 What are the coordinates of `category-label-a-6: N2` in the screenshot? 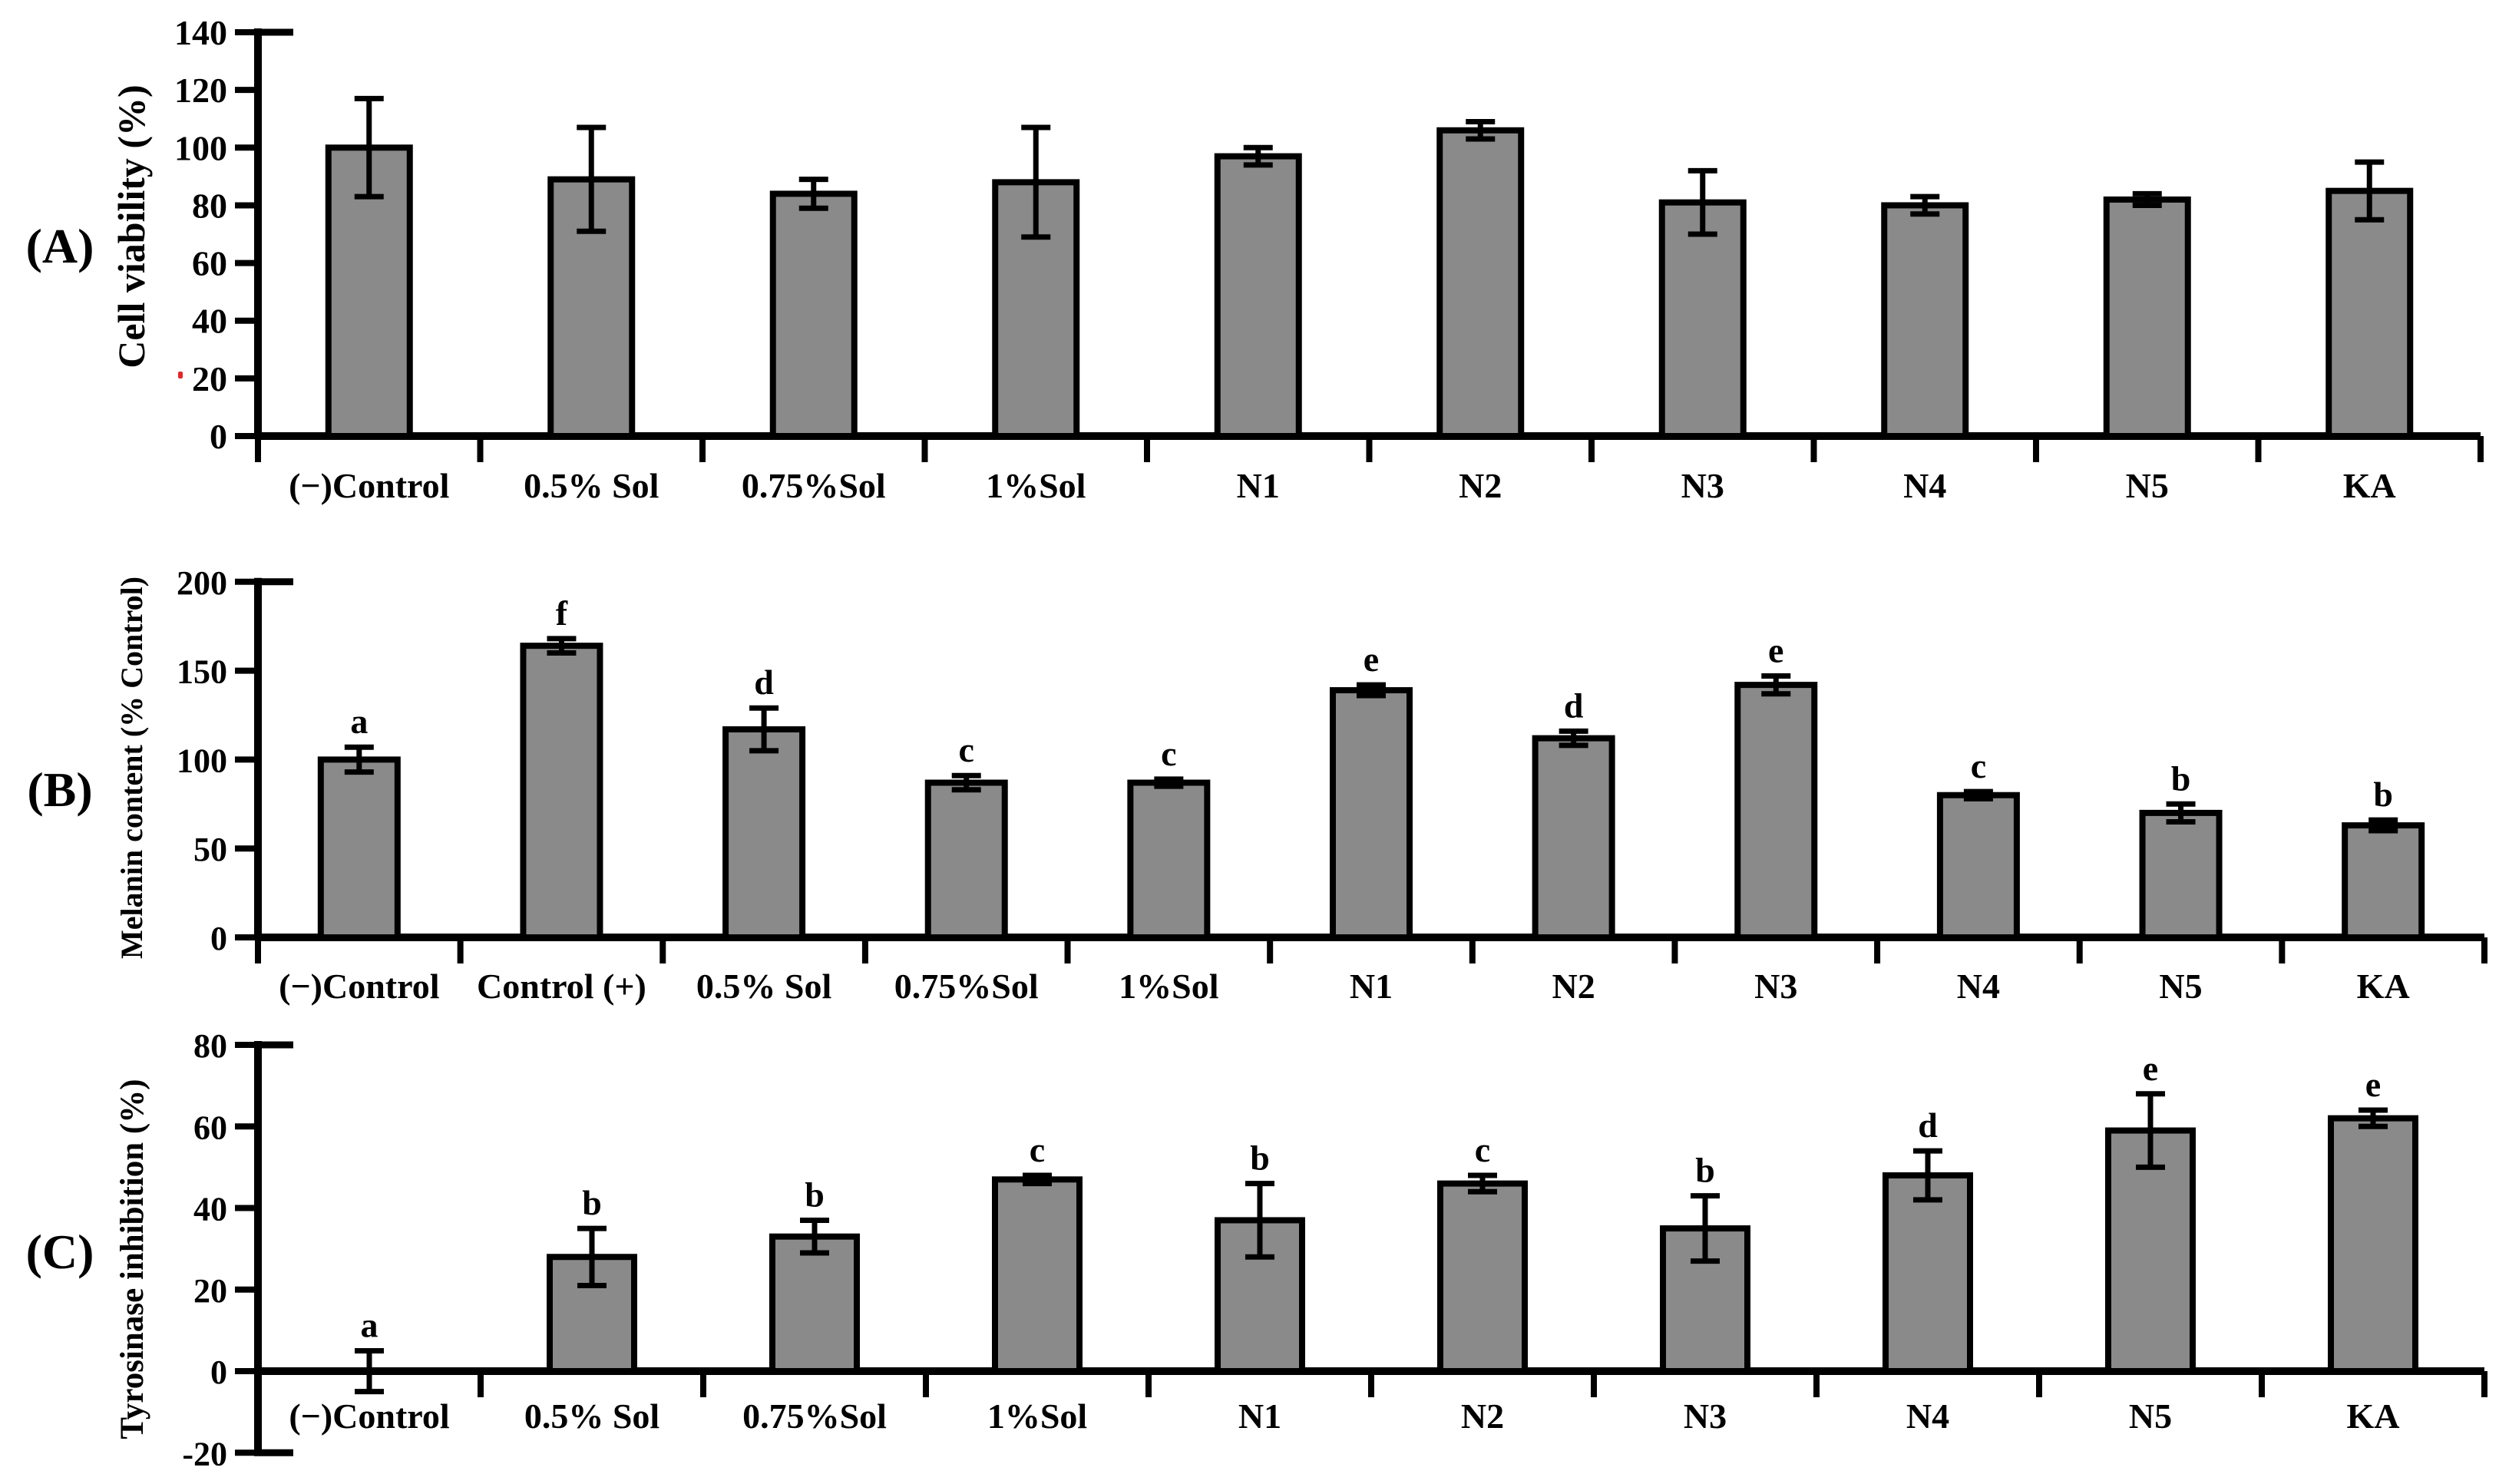 It's located at (1480, 485).